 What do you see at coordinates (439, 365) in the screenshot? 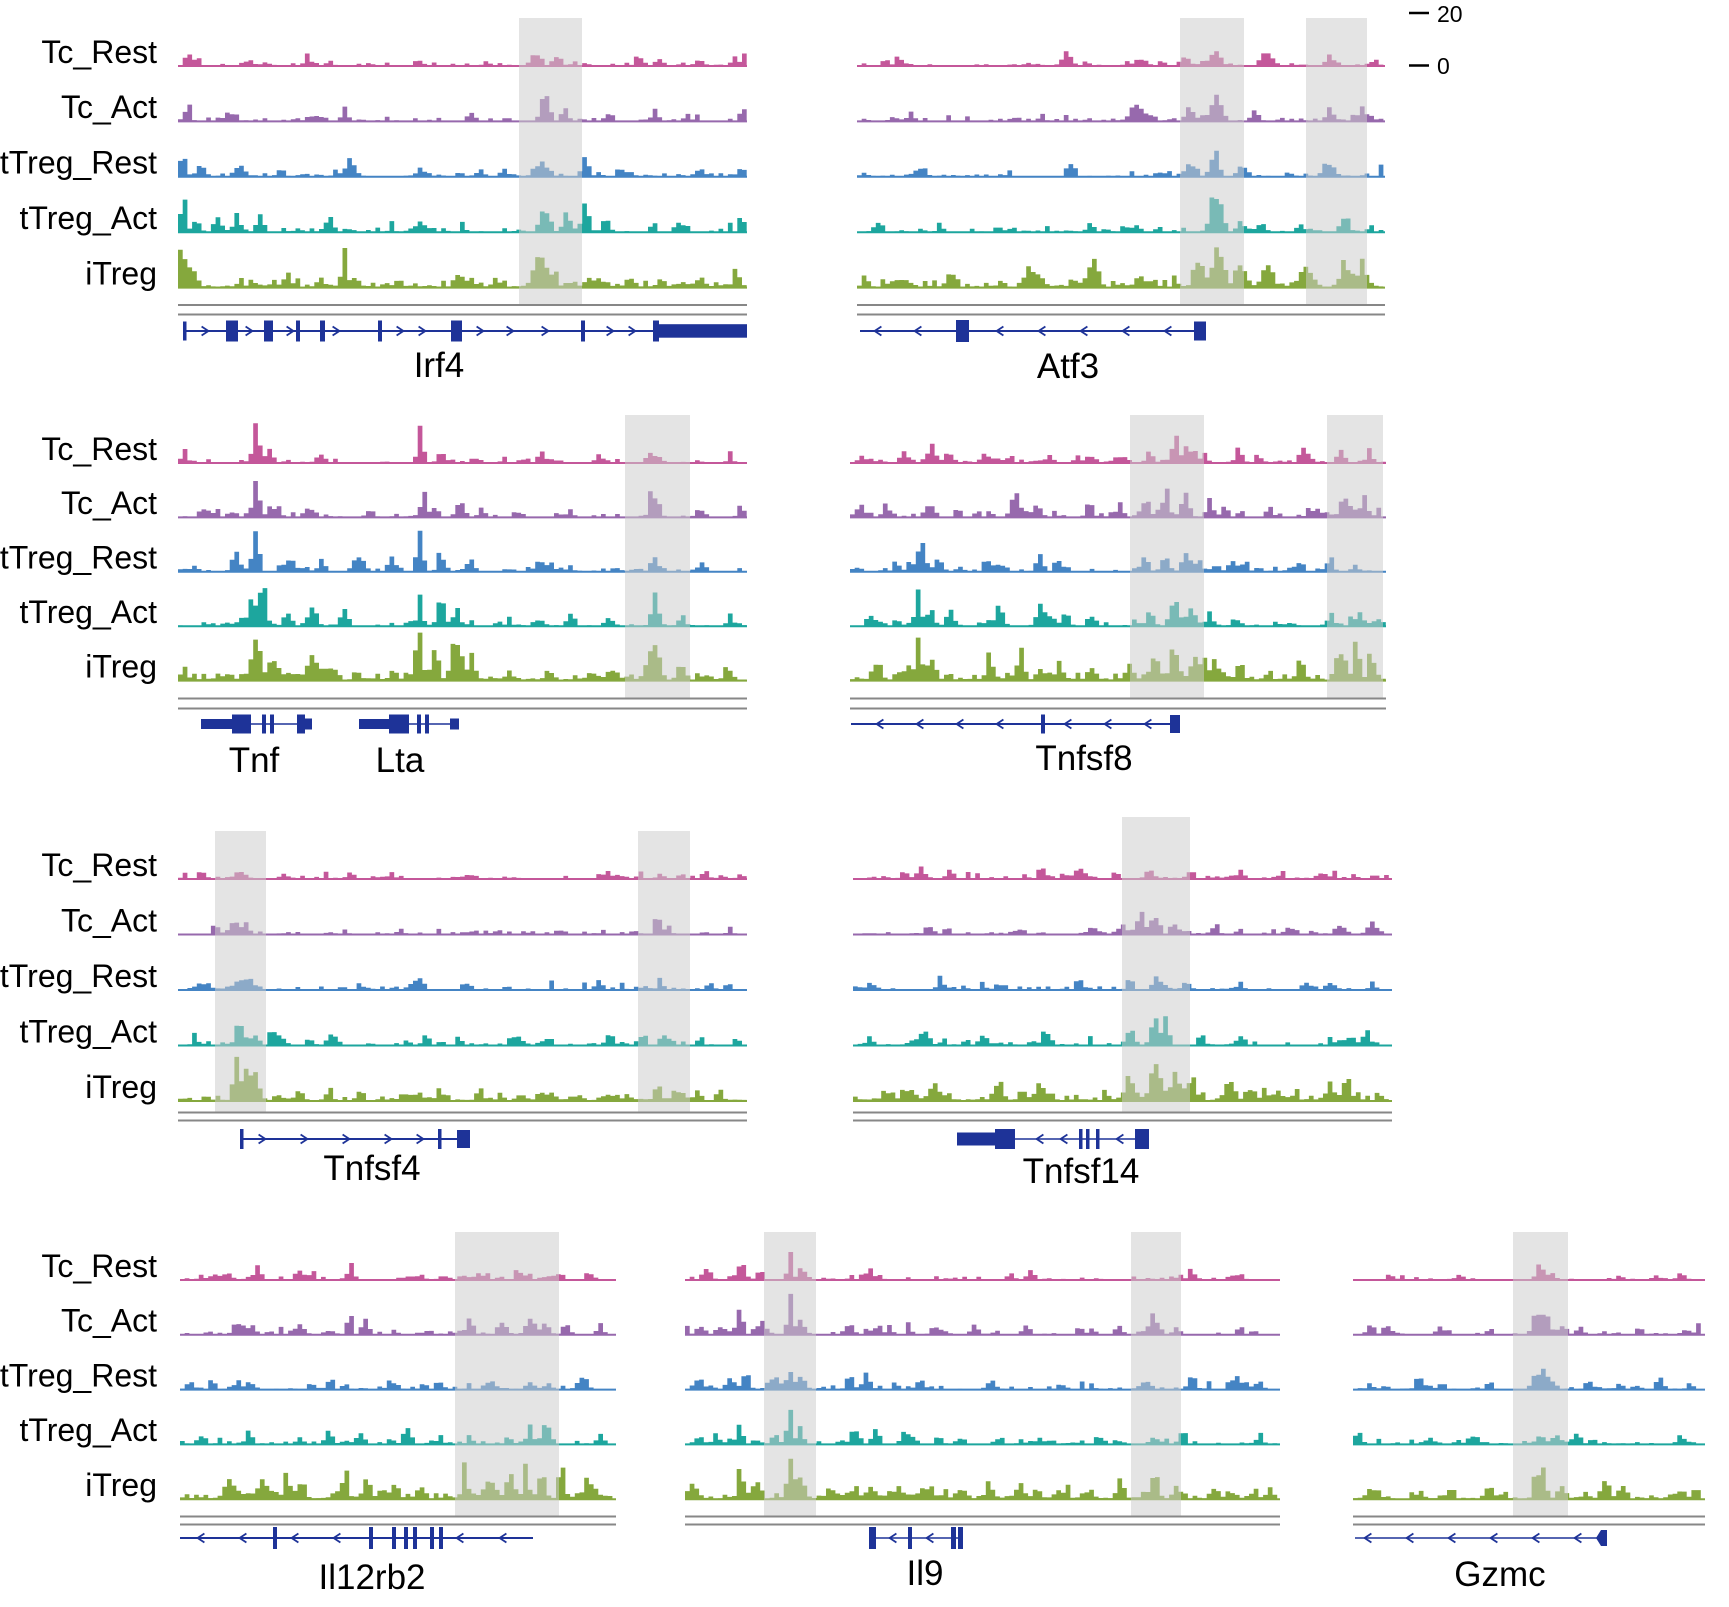
I see `svg-text: Irf4` at bounding box center [439, 365].